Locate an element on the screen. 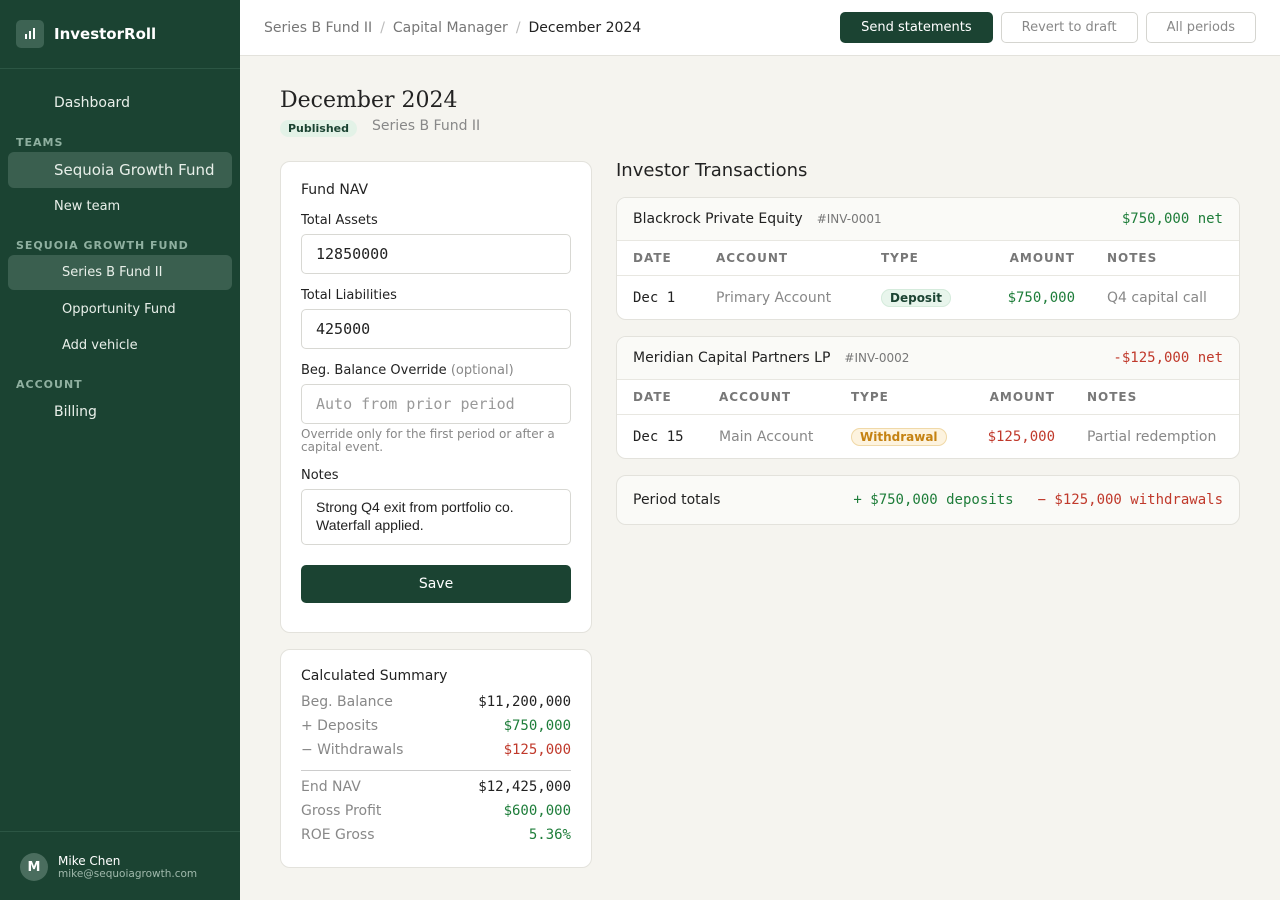 This screenshot has height=900, width=1280. date: Dec 15 is located at coordinates (658, 436).